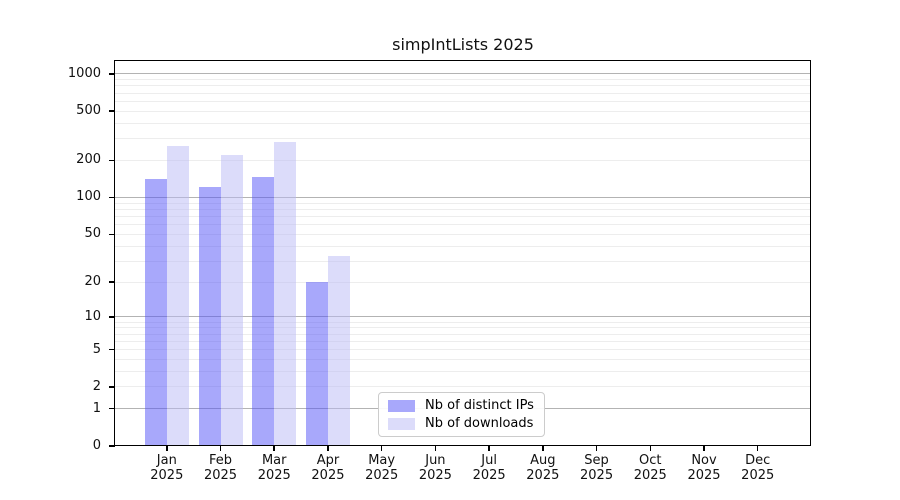 This screenshot has height=500, width=900. What do you see at coordinates (231, 300) in the screenshot?
I see `bar-downloads-feb` at bounding box center [231, 300].